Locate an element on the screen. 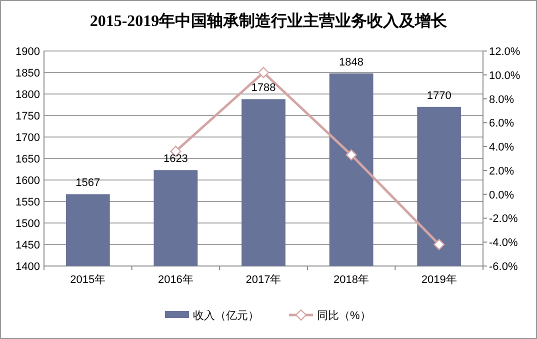  x-tick-label: 2016年 is located at coordinates (176, 280).